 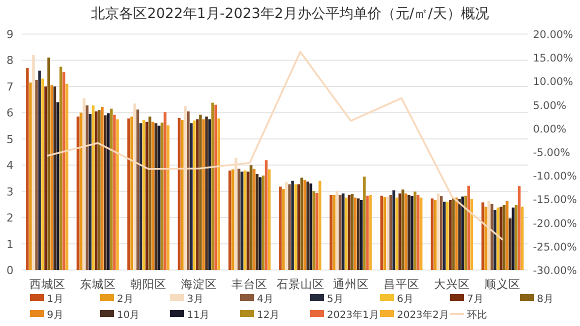 I want to click on legend-label: 3月, so click(x=195, y=299).